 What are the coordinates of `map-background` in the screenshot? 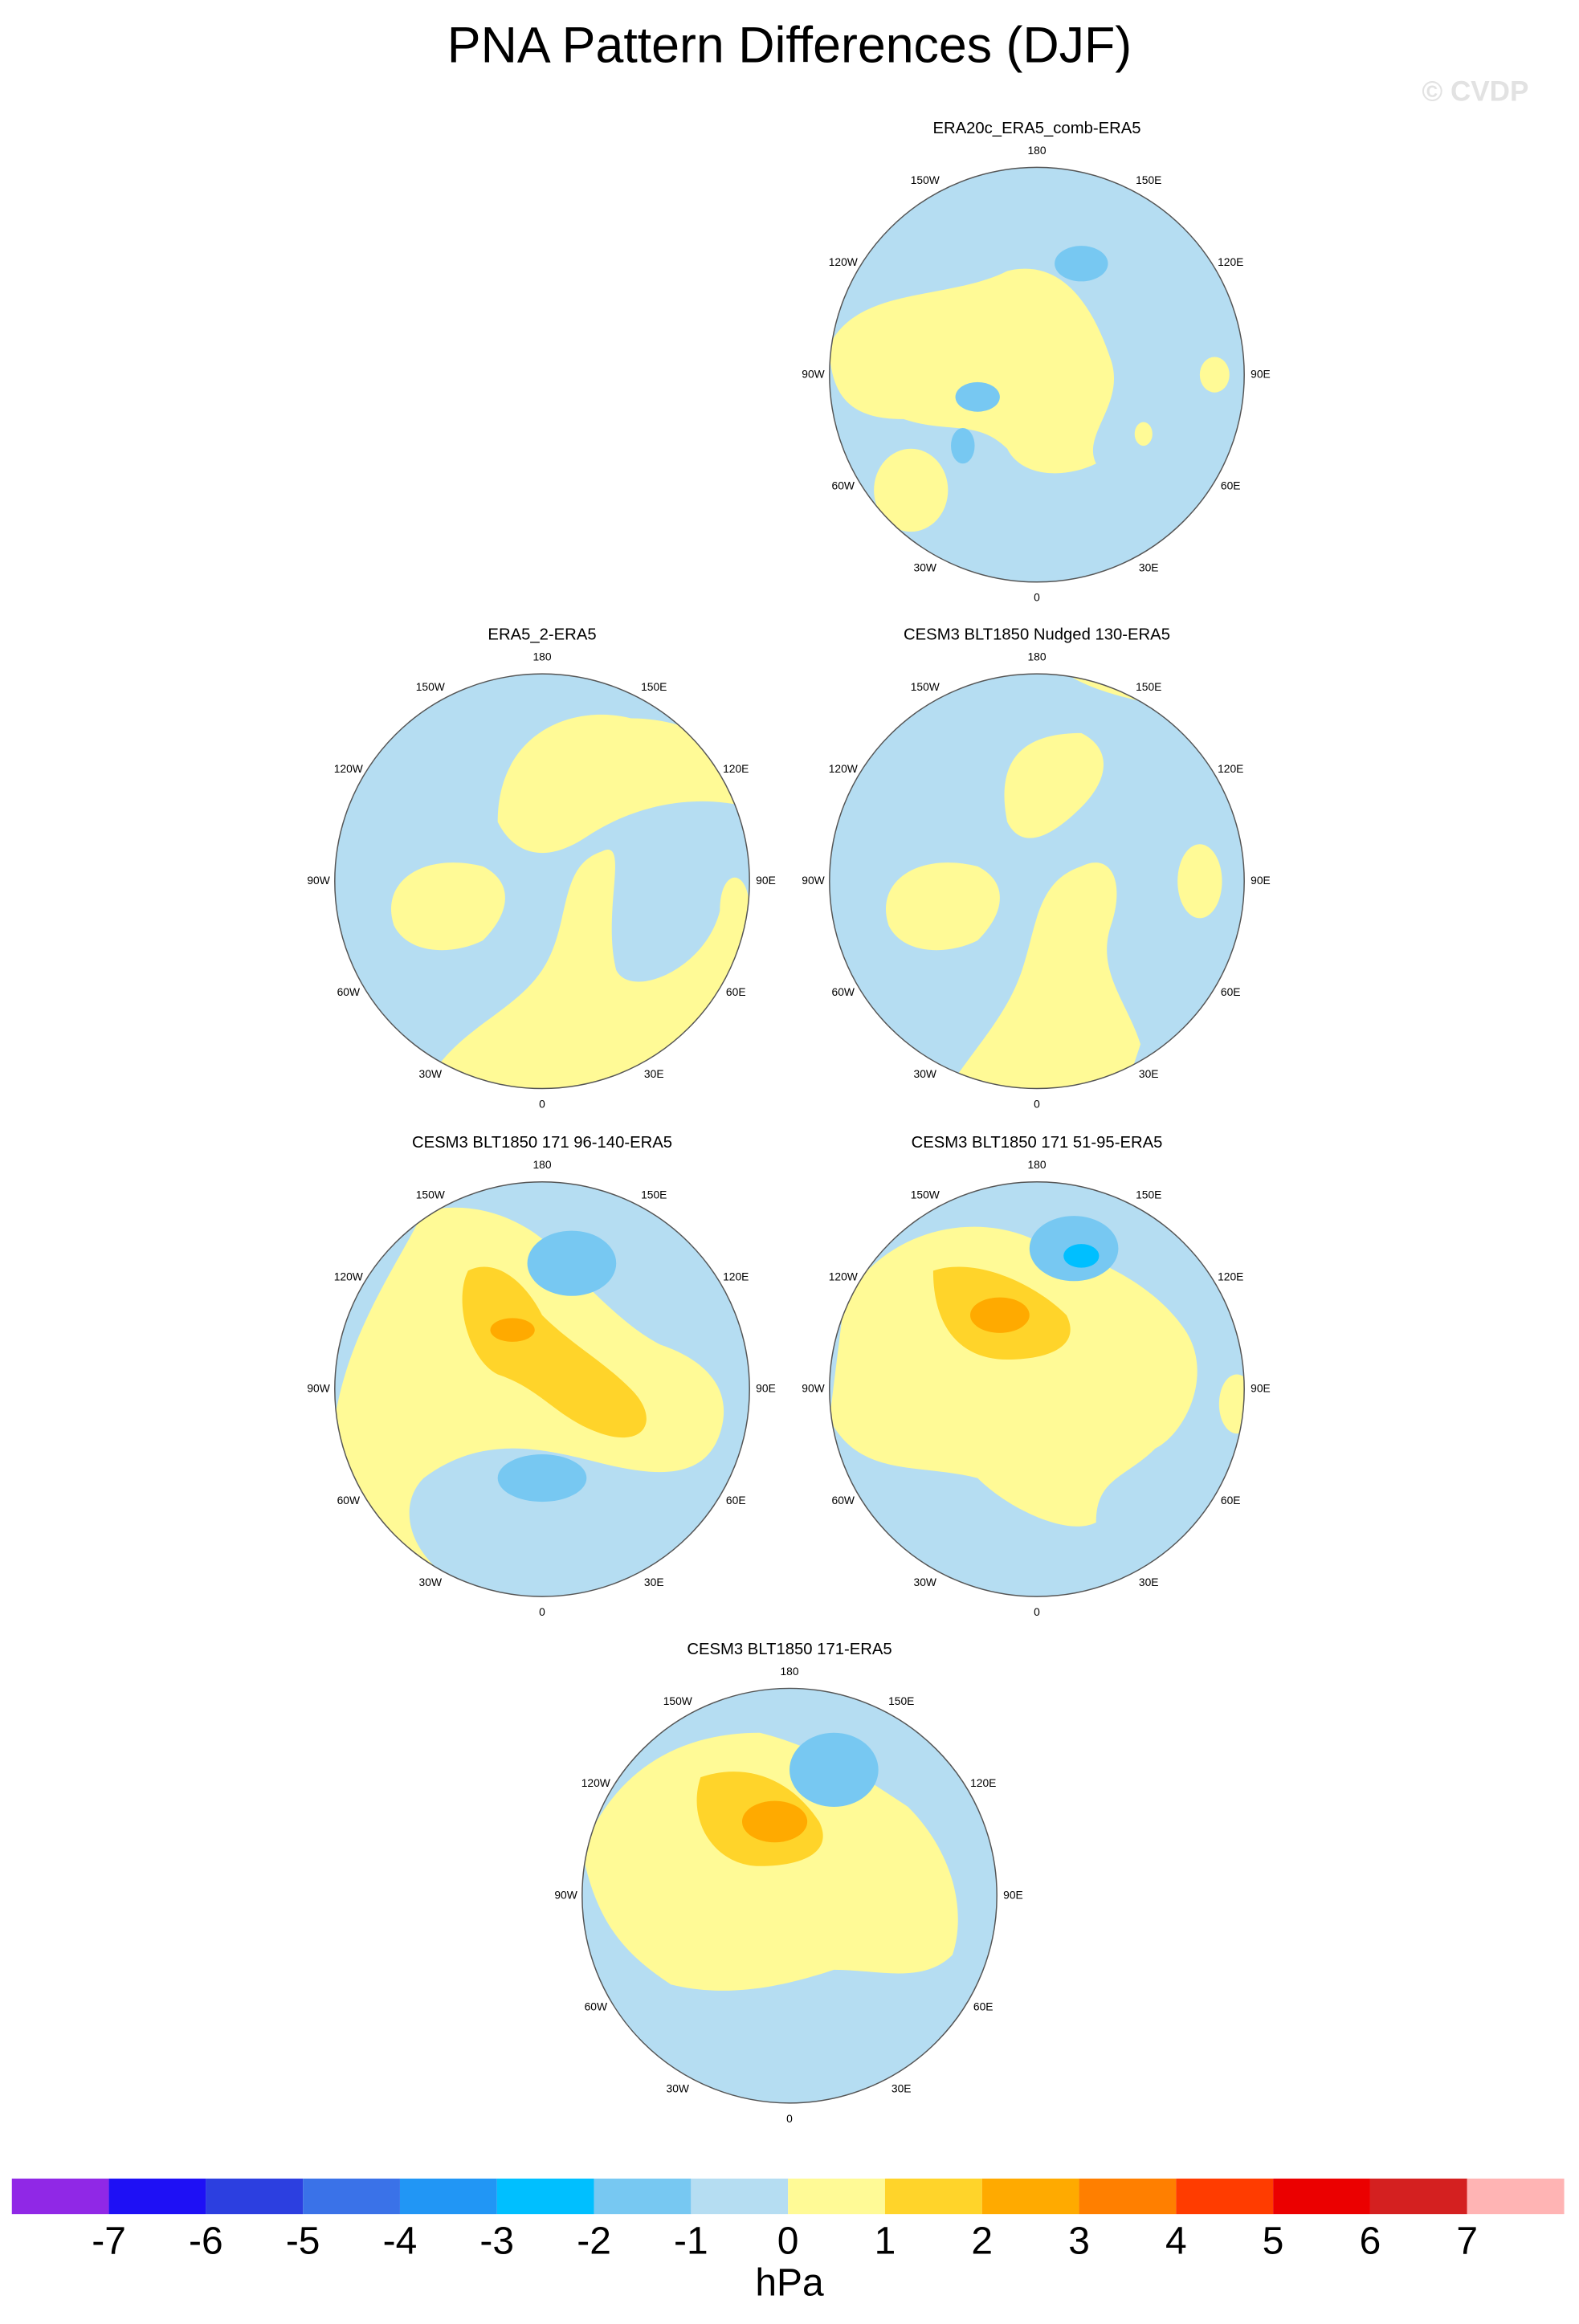 It's located at (1037, 882).